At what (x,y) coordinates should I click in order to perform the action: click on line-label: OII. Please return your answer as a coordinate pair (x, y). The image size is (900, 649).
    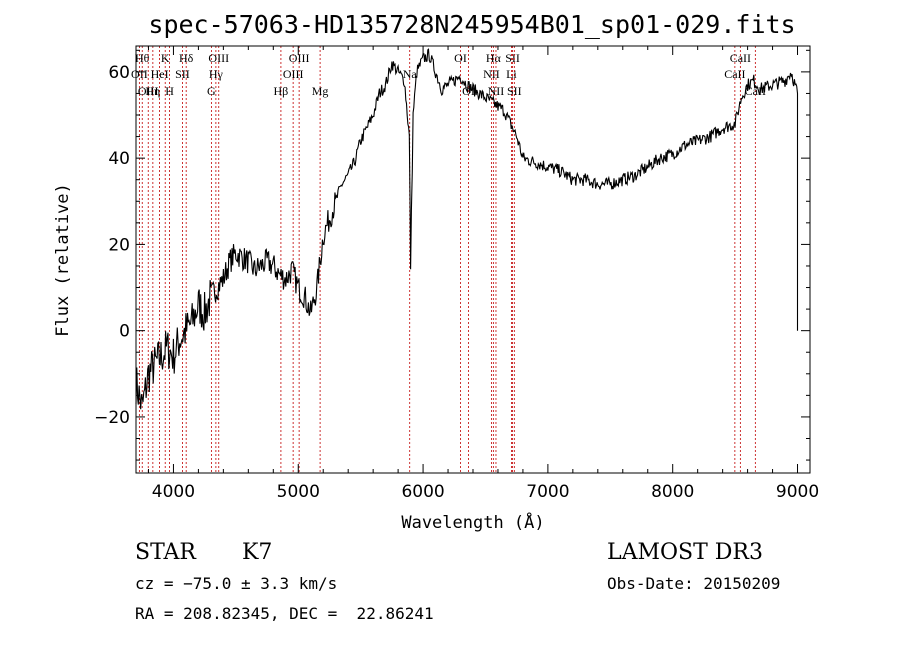
    Looking at the image, I should click on (139, 74).